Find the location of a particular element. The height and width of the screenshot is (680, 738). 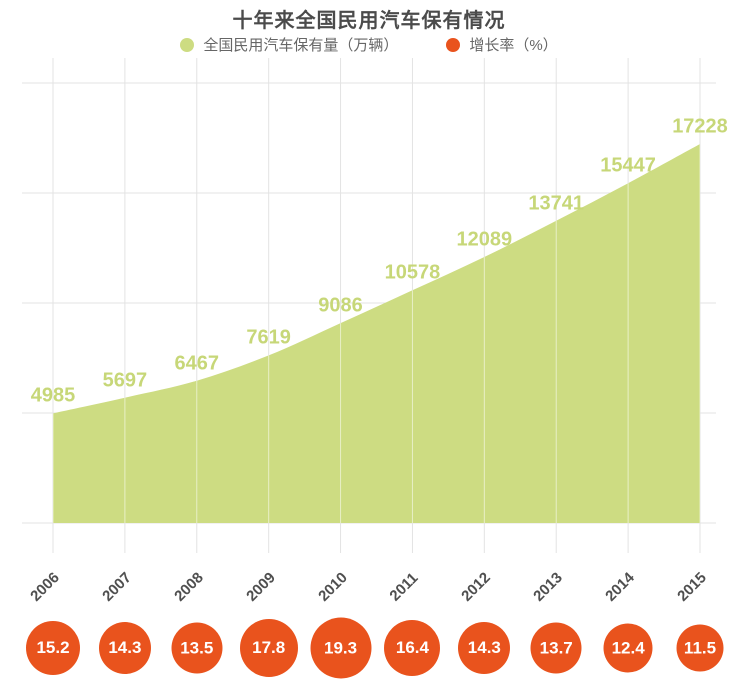

legend: 全国民用汽车保有量（万辆） 增长率（%） is located at coordinates (369, 44).